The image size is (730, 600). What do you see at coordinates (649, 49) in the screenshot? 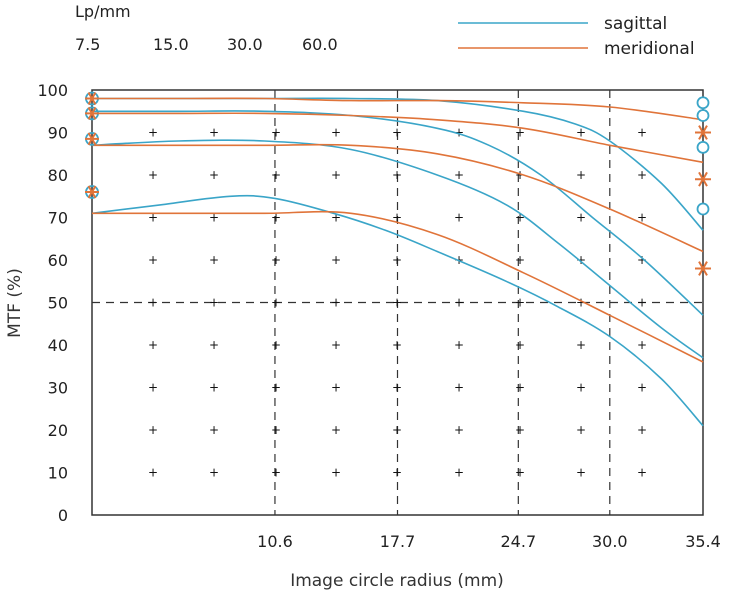
I see `legend-meridional-label: meridional` at bounding box center [649, 49].